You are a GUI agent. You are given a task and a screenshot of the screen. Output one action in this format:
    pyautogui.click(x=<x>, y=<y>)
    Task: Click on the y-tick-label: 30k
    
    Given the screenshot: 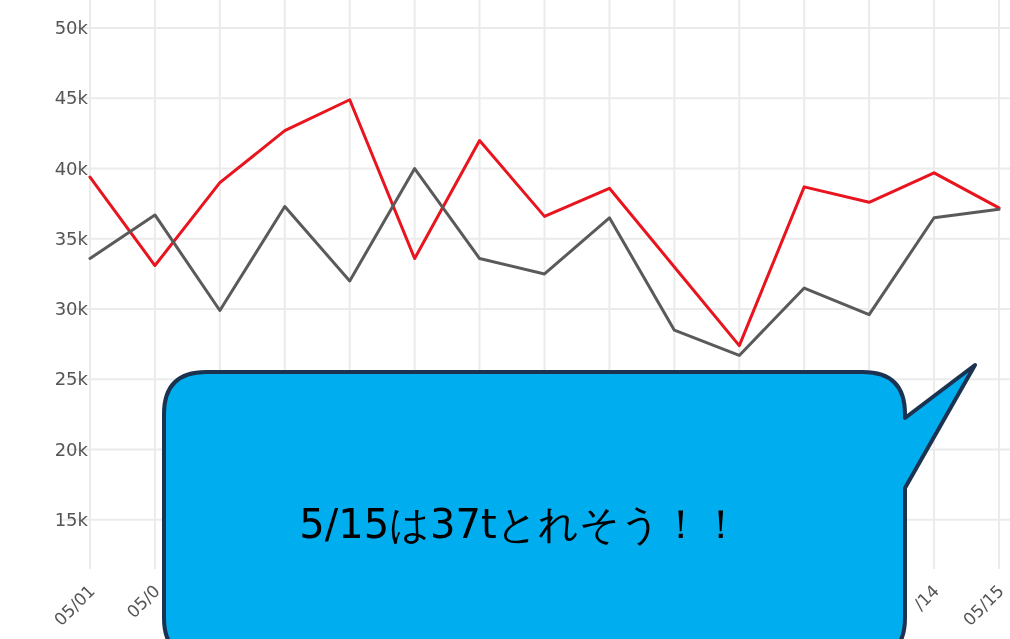 What is the action you would take?
    pyautogui.click(x=71, y=309)
    